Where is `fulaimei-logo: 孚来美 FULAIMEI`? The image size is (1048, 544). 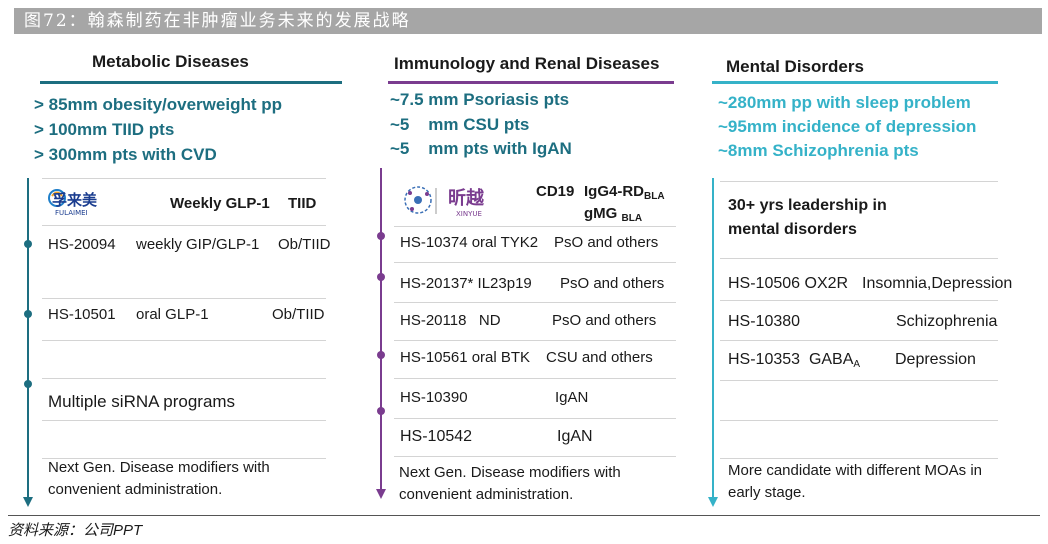
fulaimei-logo: 孚来美 FULAIMEI is located at coordinates (73, 203).